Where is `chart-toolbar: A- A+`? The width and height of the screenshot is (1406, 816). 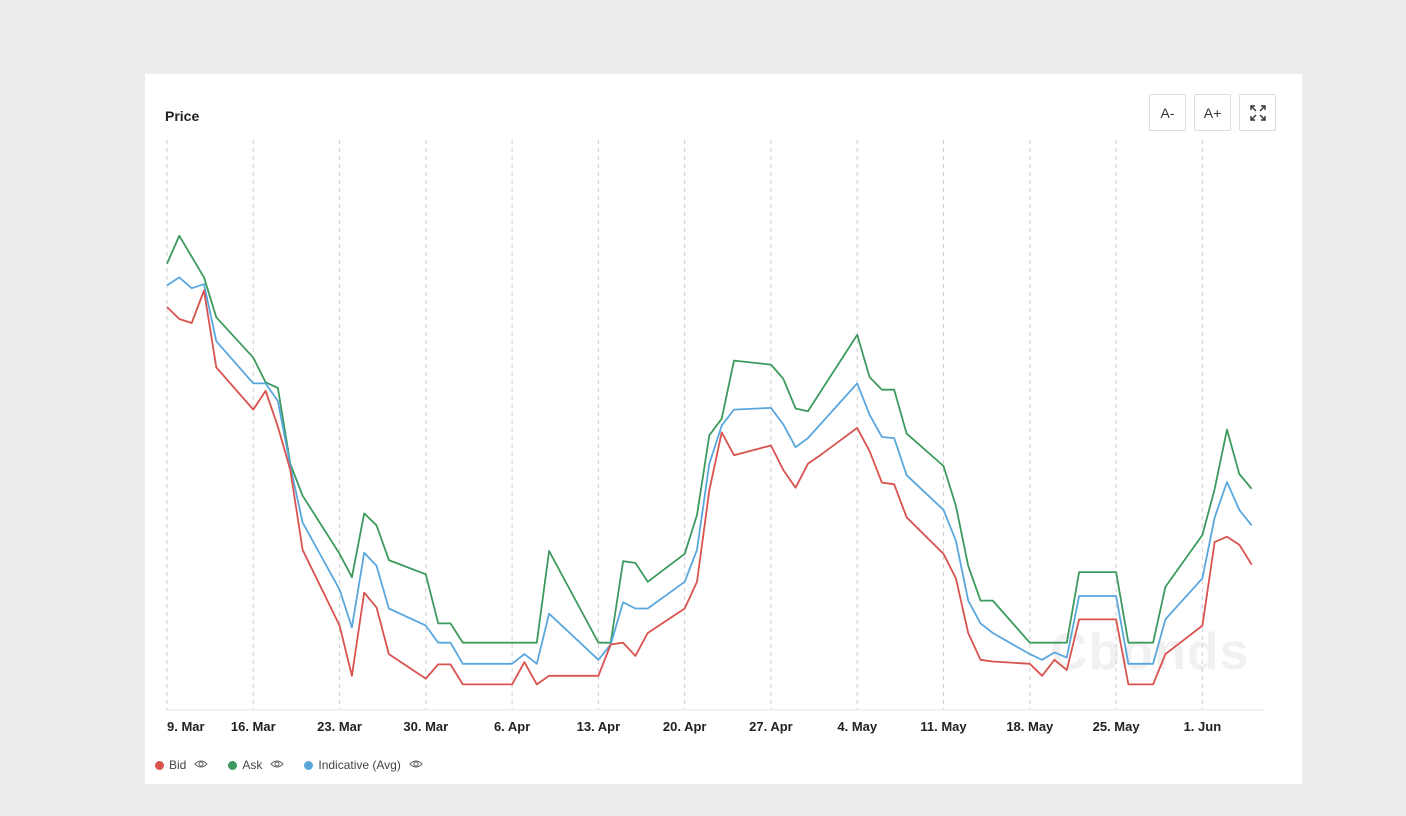 chart-toolbar: A- A+ is located at coordinates (1212, 112).